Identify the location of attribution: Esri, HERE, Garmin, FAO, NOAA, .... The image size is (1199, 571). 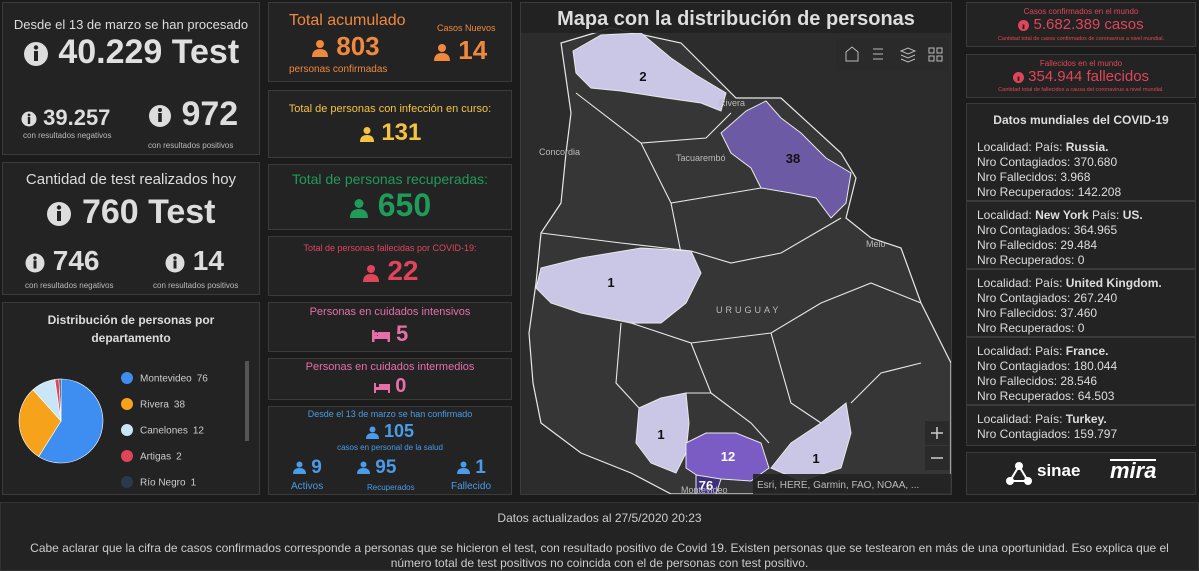
(838, 485).